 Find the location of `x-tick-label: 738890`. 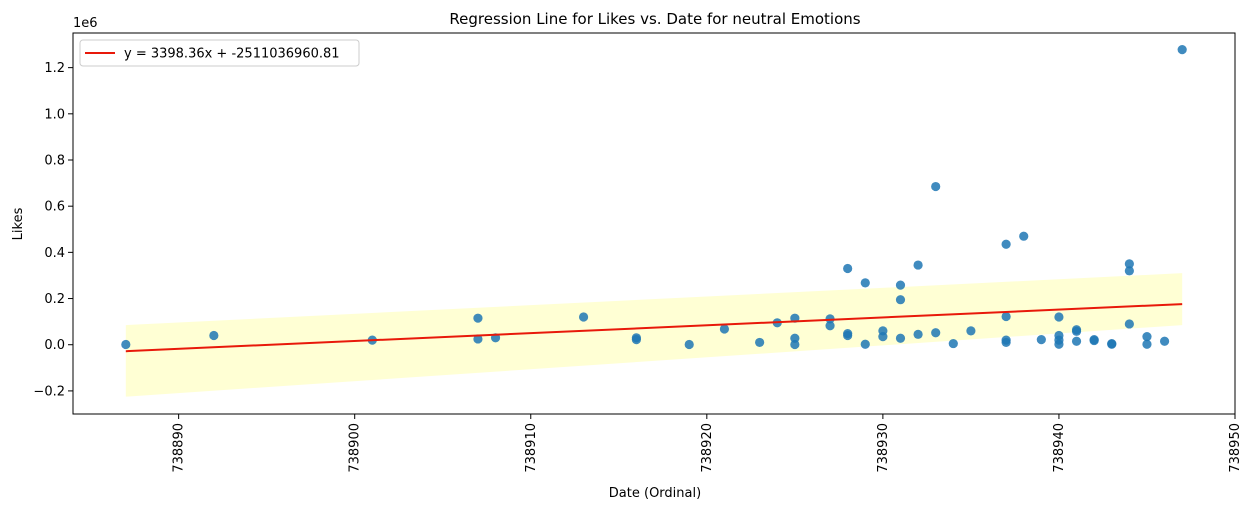

x-tick-label: 738890 is located at coordinates (179, 448).